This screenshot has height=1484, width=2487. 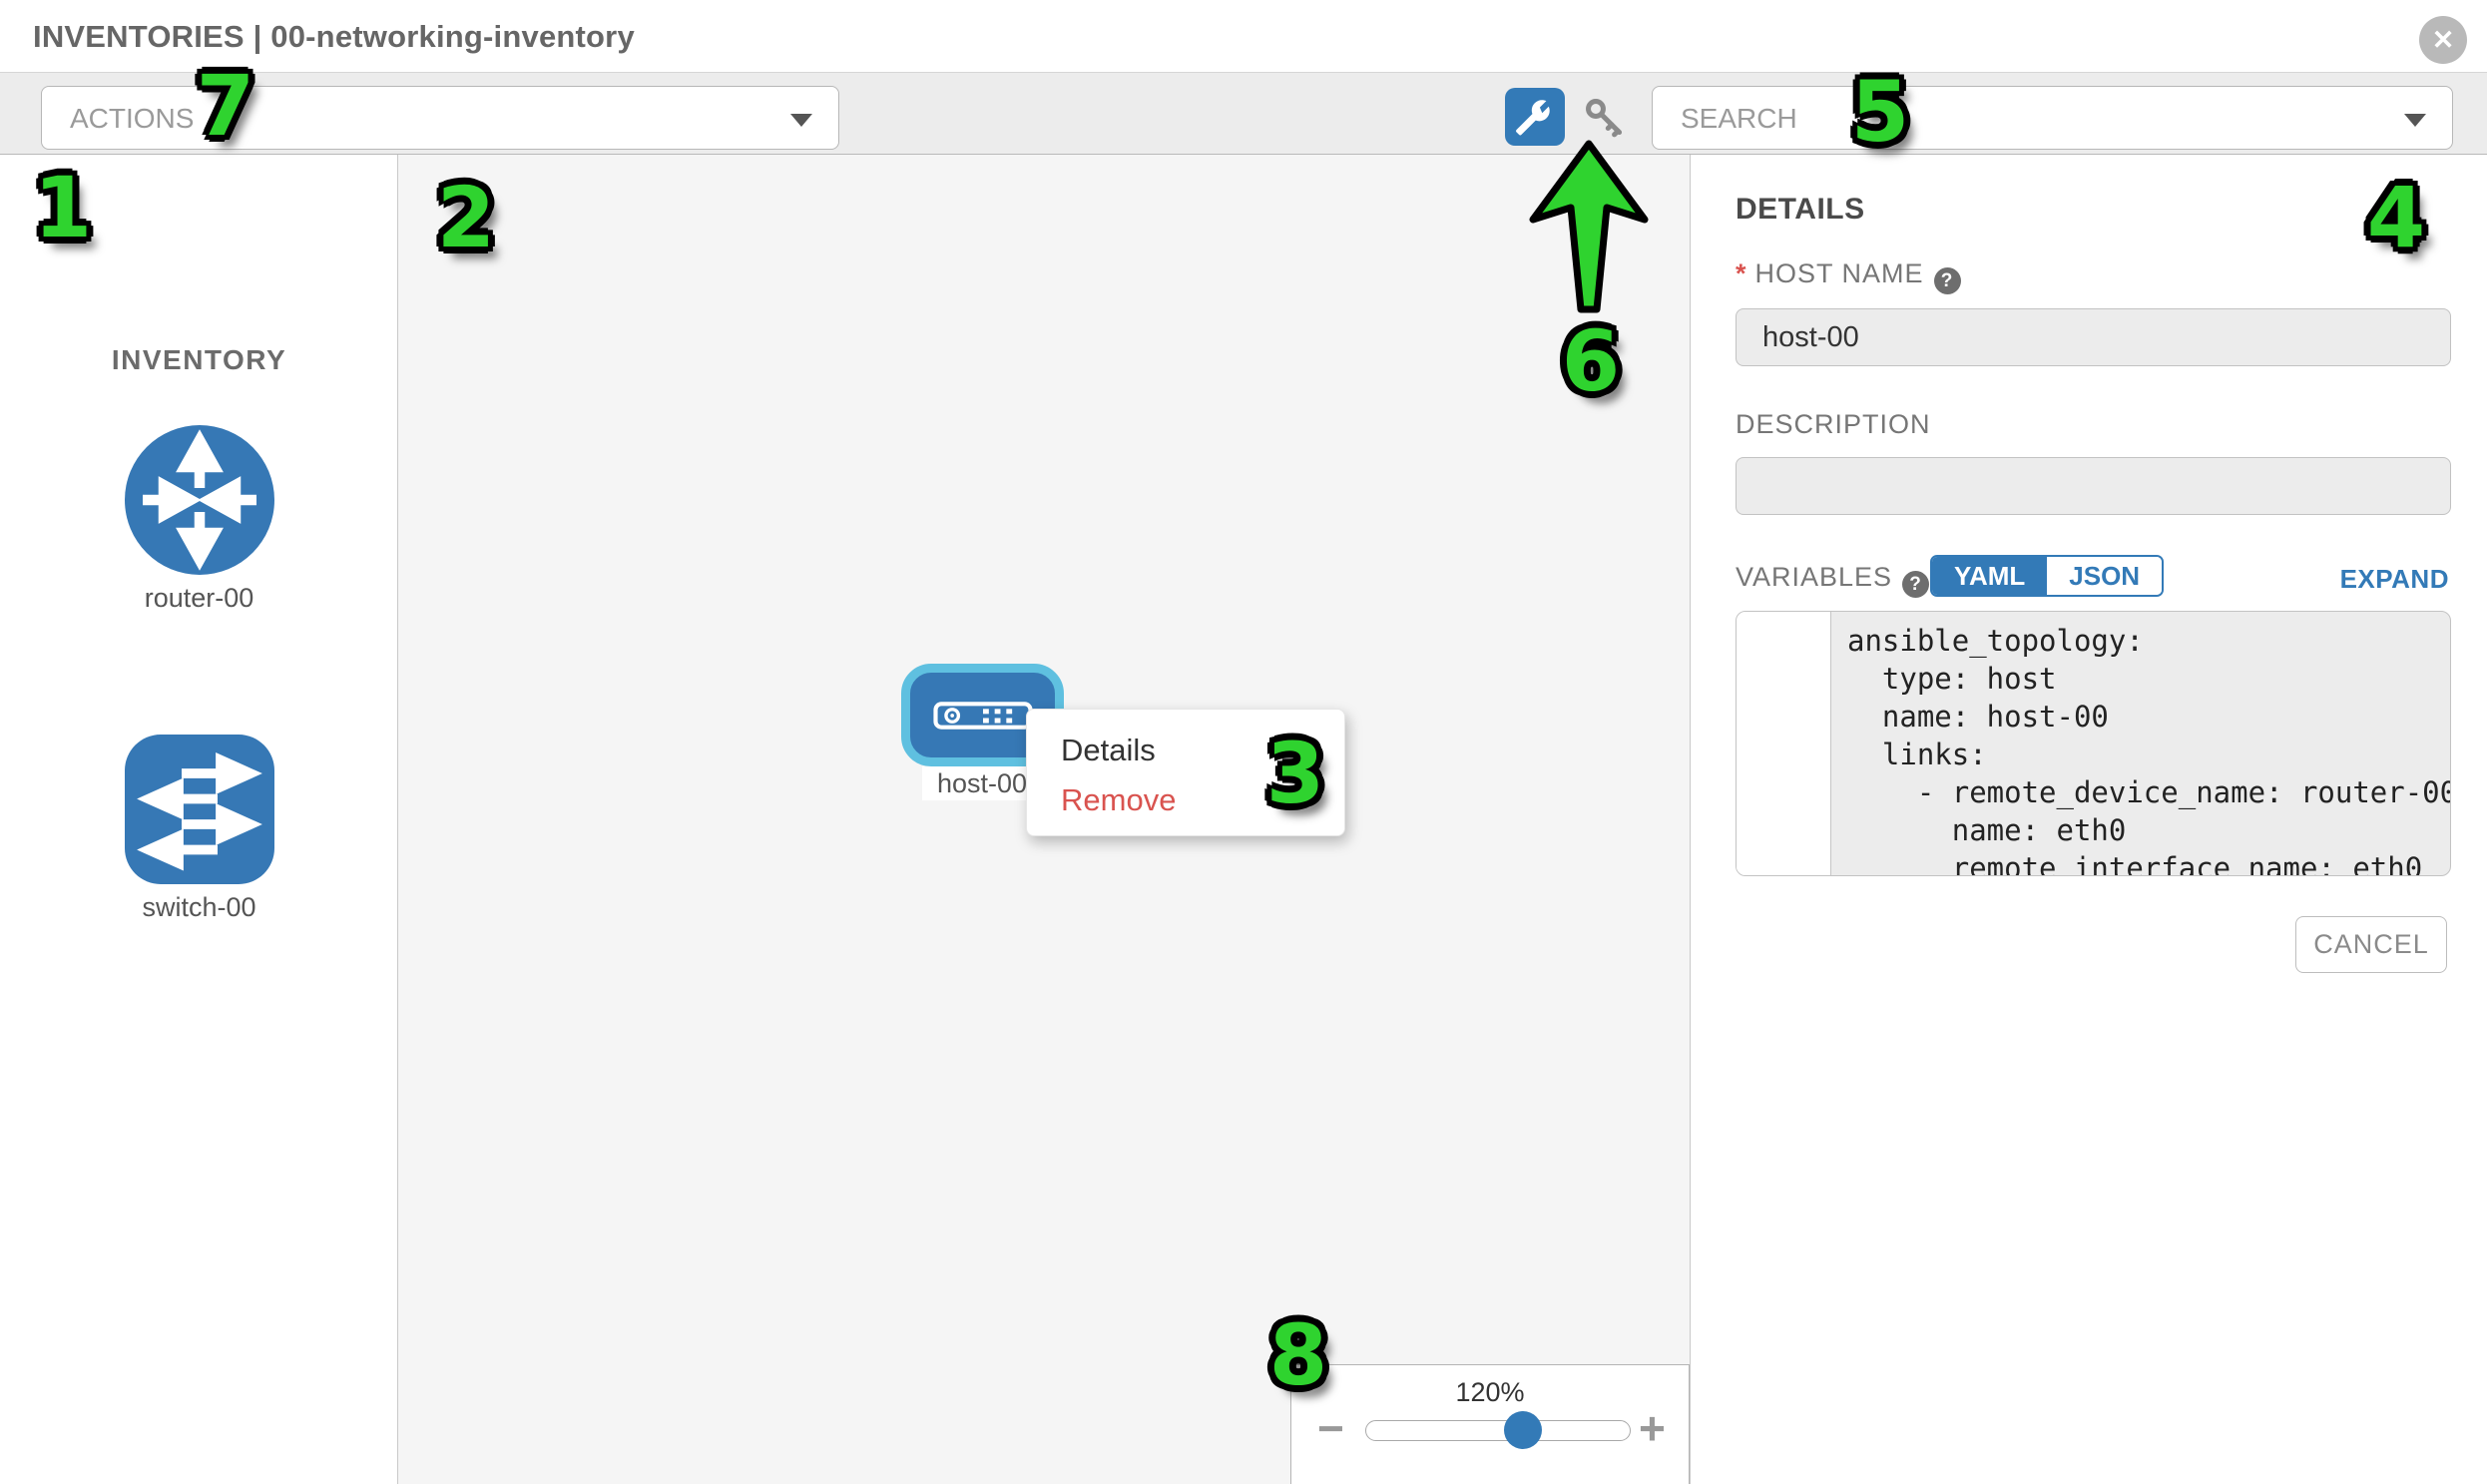 What do you see at coordinates (1186, 772) in the screenshot?
I see `node-context-menu: Details Remove` at bounding box center [1186, 772].